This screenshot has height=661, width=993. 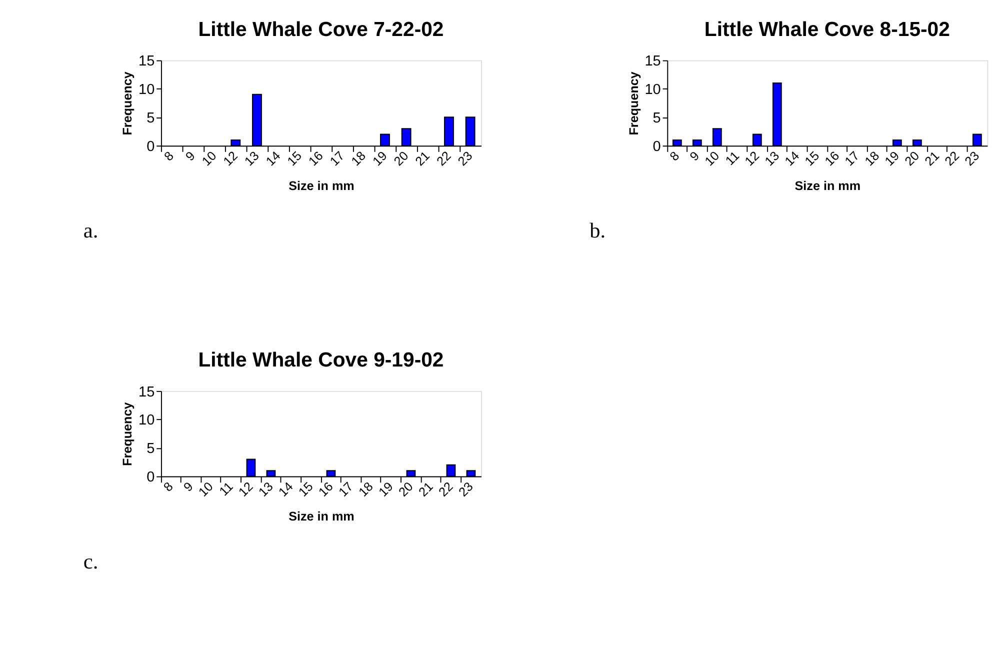 What do you see at coordinates (321, 361) in the screenshot?
I see `chart-title: Little Whale Cove 9-19-02` at bounding box center [321, 361].